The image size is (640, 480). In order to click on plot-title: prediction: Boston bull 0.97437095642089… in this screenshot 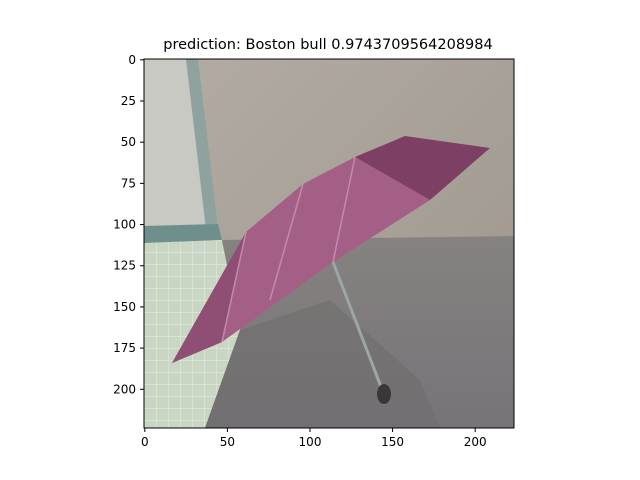, I will do `click(327, 45)`.